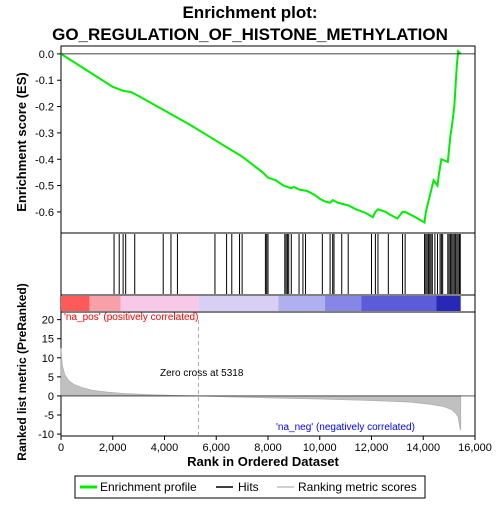 The image size is (500, 505). I want to click on es-tick-label-6: -0.6, so click(44, 213).